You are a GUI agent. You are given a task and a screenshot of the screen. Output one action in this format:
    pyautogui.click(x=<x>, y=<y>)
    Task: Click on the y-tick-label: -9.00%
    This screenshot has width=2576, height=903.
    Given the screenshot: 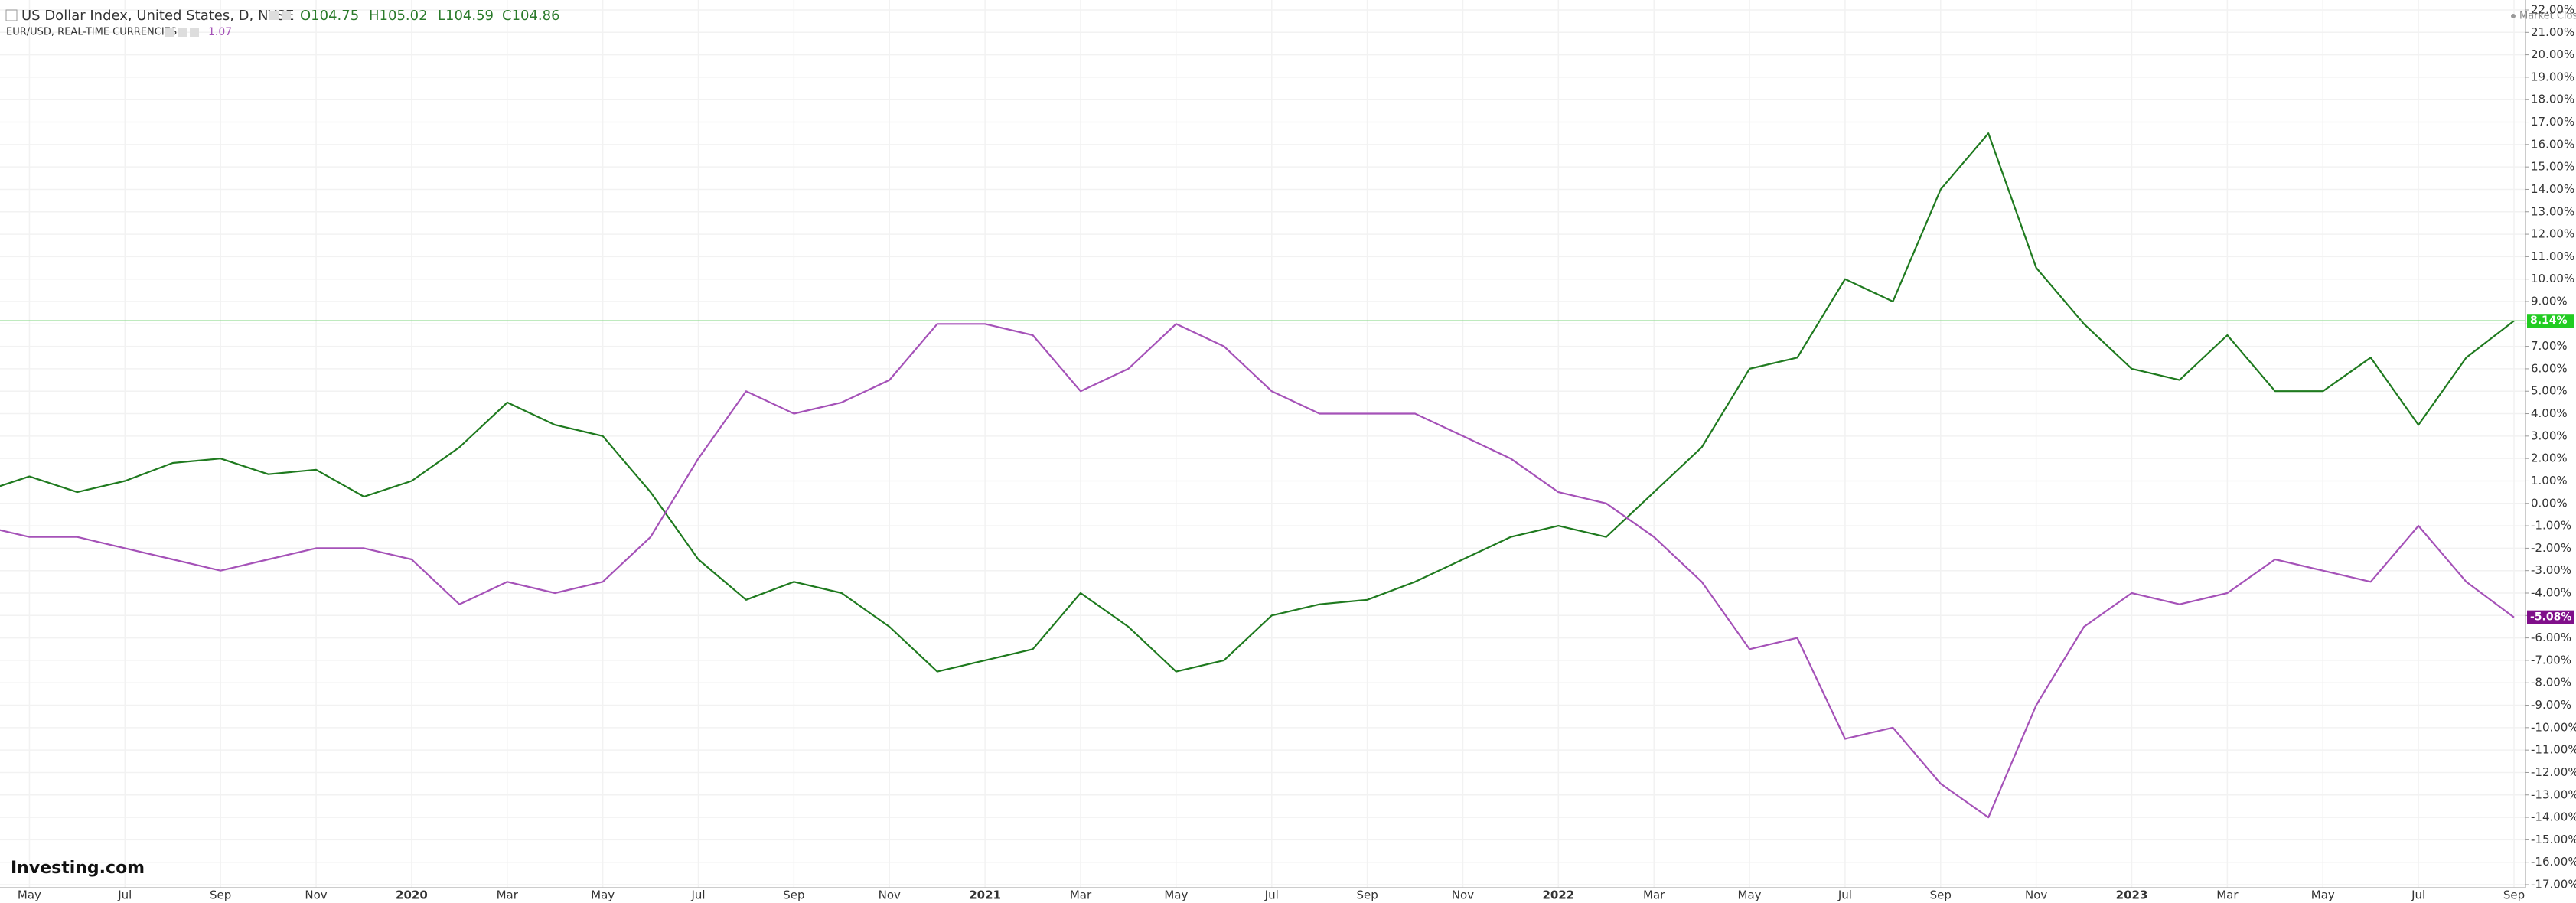 What is the action you would take?
    pyautogui.click(x=2551, y=705)
    